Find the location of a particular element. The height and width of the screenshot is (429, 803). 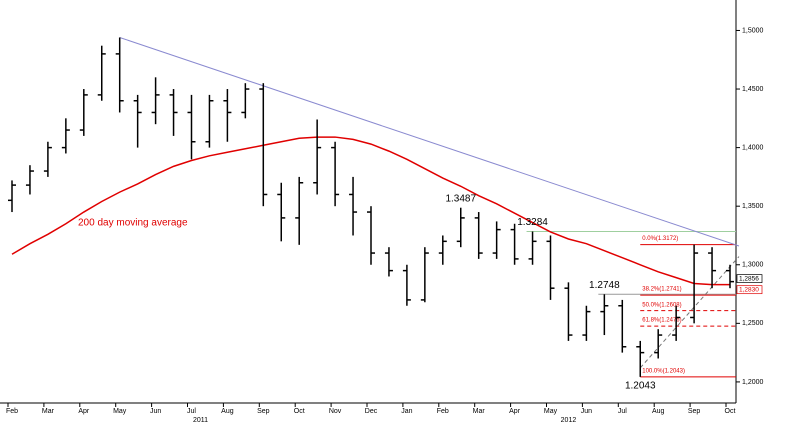

year-label: 2012 is located at coordinates (569, 420).